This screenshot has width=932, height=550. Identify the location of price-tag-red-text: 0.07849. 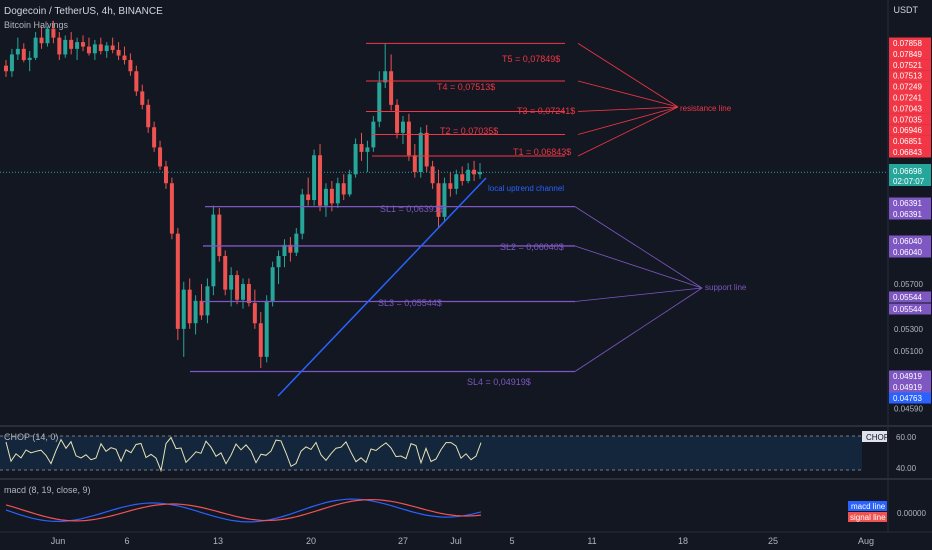
(907, 54).